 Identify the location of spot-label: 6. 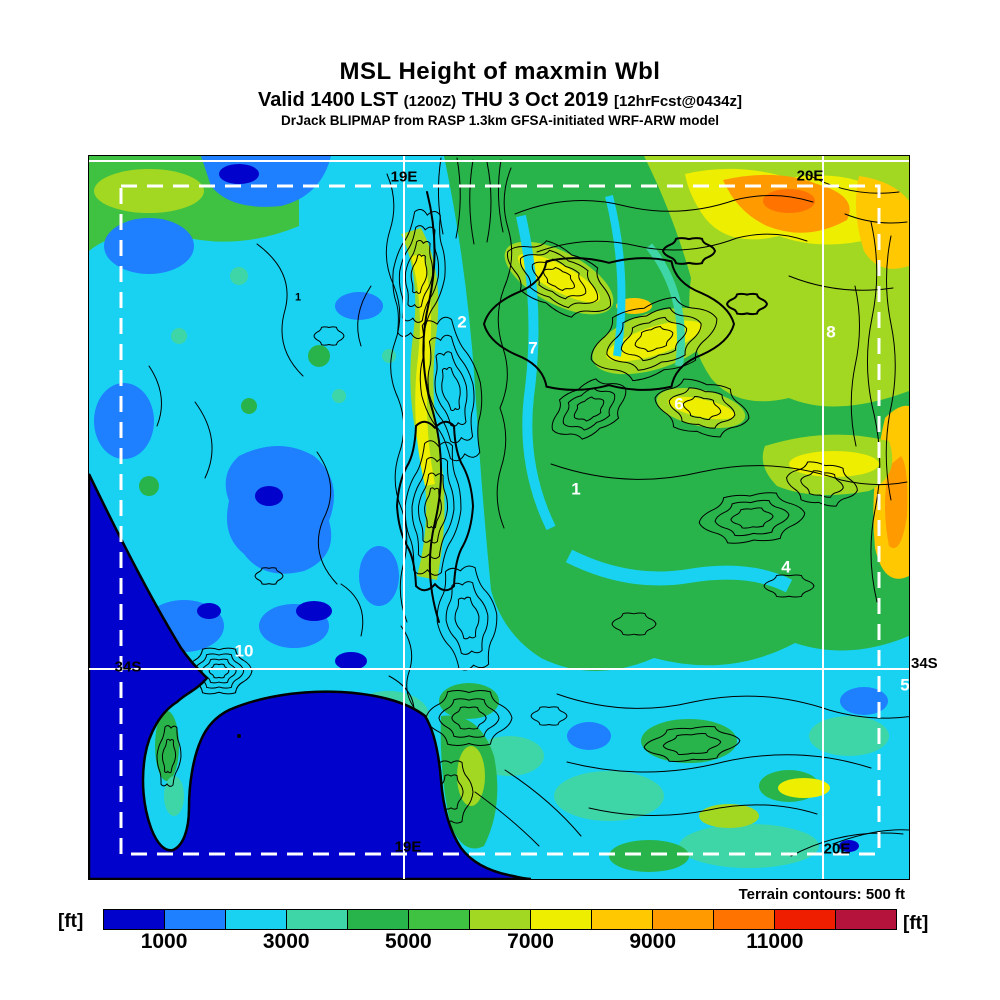
(679, 404).